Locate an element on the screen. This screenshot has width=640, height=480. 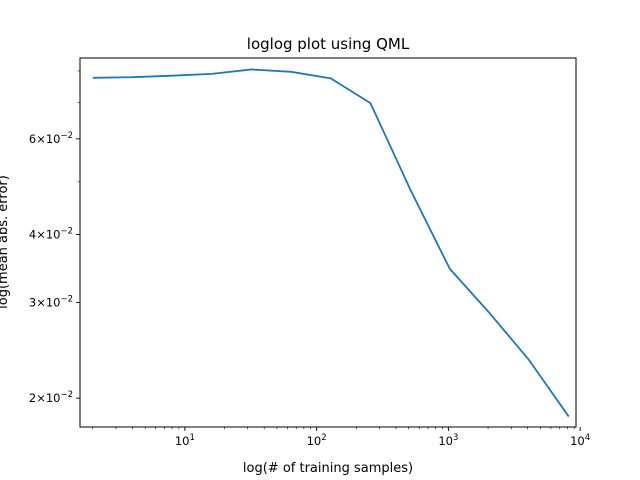
y-axis-ticks: 2×10⁻² 3×10⁻² 4×10⁻² 6×10⁻² is located at coordinates (54, 237).